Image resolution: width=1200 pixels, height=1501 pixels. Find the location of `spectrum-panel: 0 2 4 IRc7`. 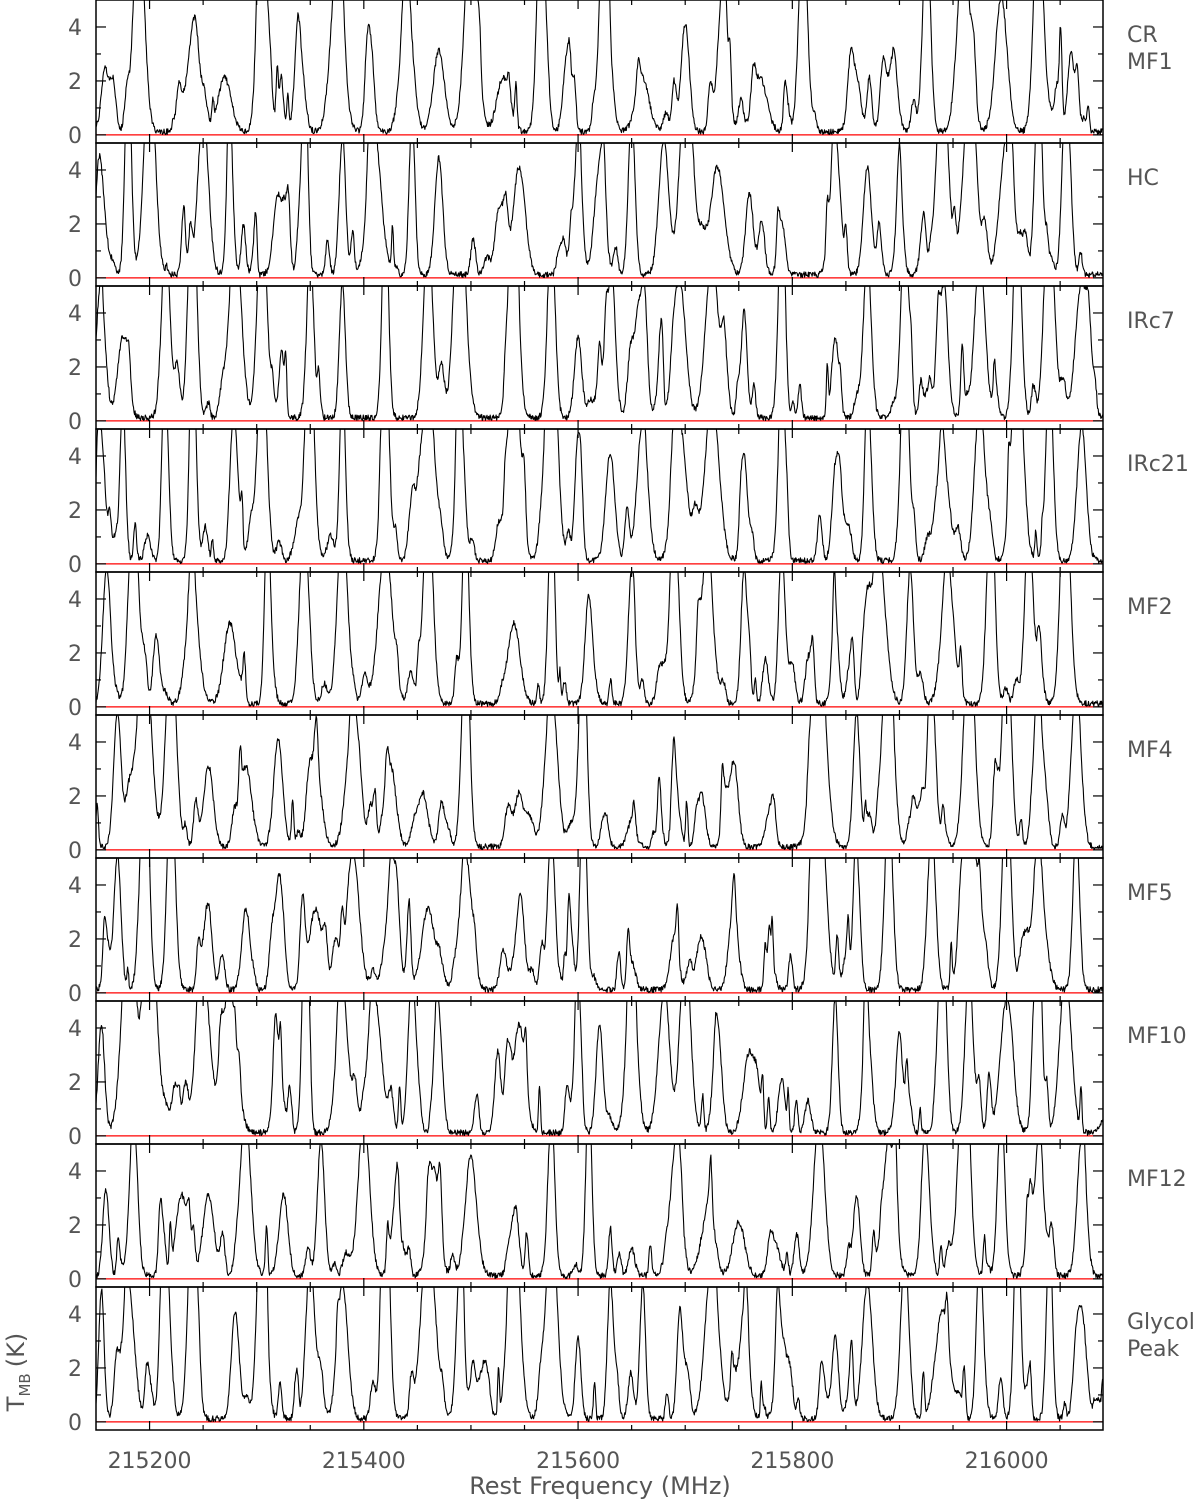

spectrum-panel: 0 2 4 IRc7 is located at coordinates (621, 360).